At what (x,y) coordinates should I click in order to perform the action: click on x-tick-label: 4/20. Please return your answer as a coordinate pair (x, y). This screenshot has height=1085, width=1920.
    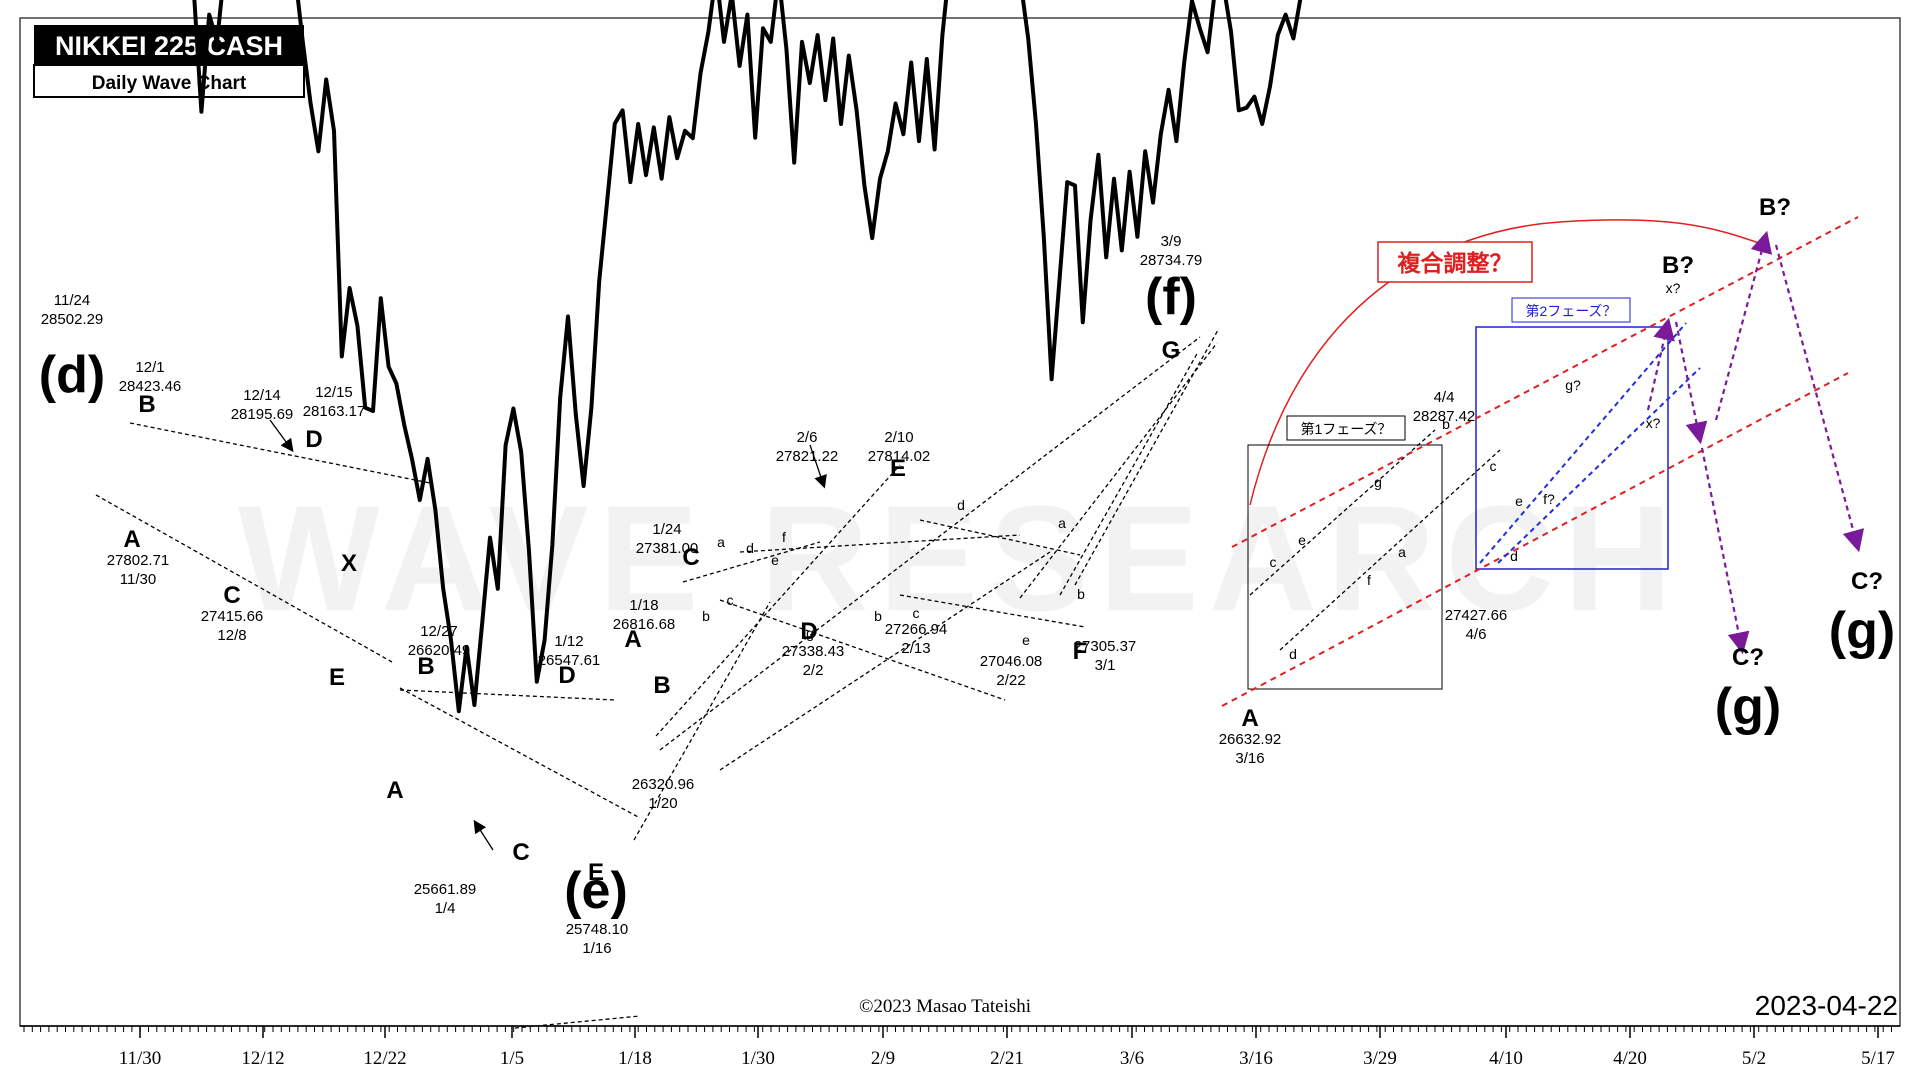
    Looking at the image, I should click on (1630, 1058).